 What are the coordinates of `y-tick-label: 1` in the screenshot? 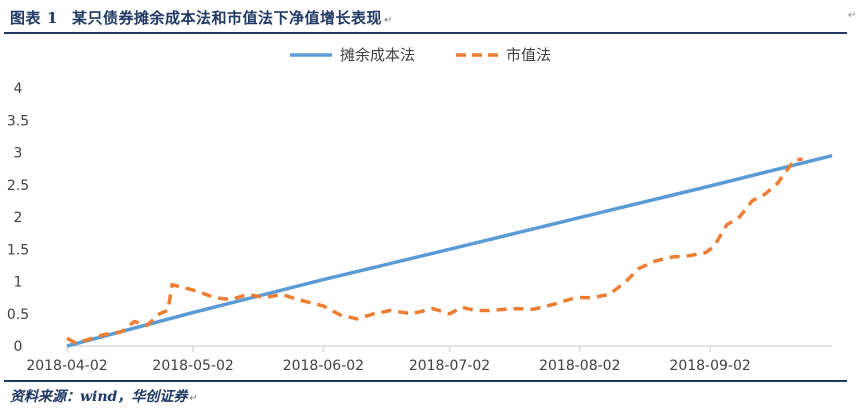 It's located at (18, 283).